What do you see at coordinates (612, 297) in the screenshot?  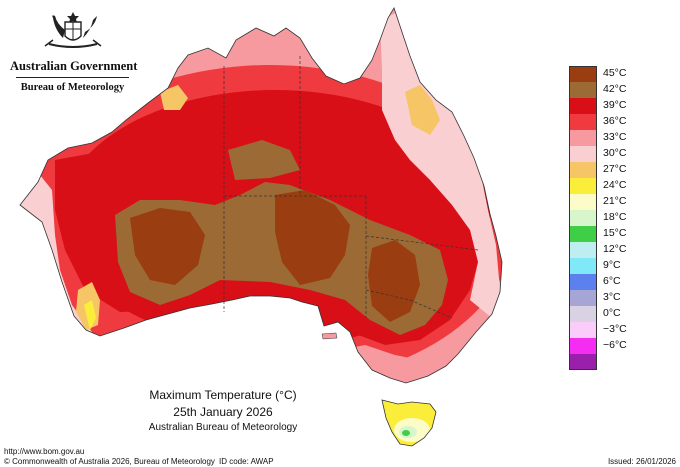 I see `legend-label: 3°C` at bounding box center [612, 297].